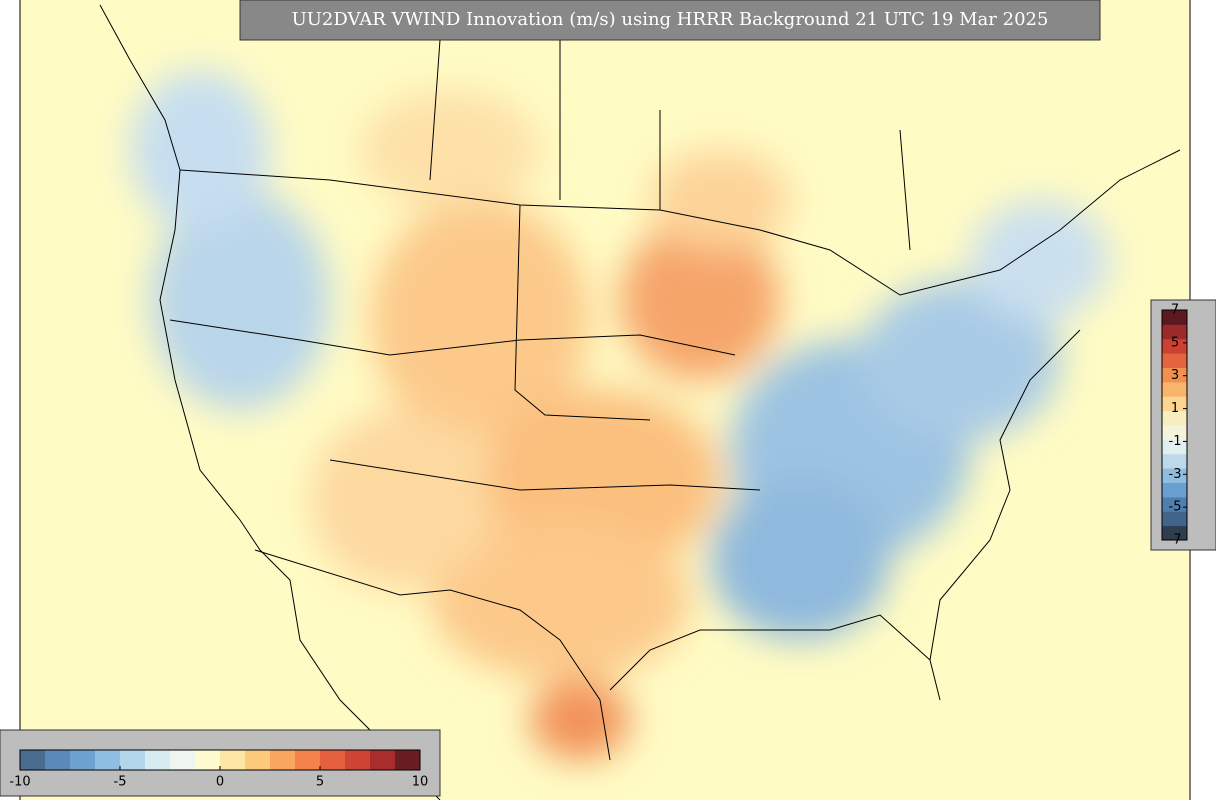  What do you see at coordinates (1175, 310) in the screenshot?
I see `colorbar-tick-label: 7` at bounding box center [1175, 310].